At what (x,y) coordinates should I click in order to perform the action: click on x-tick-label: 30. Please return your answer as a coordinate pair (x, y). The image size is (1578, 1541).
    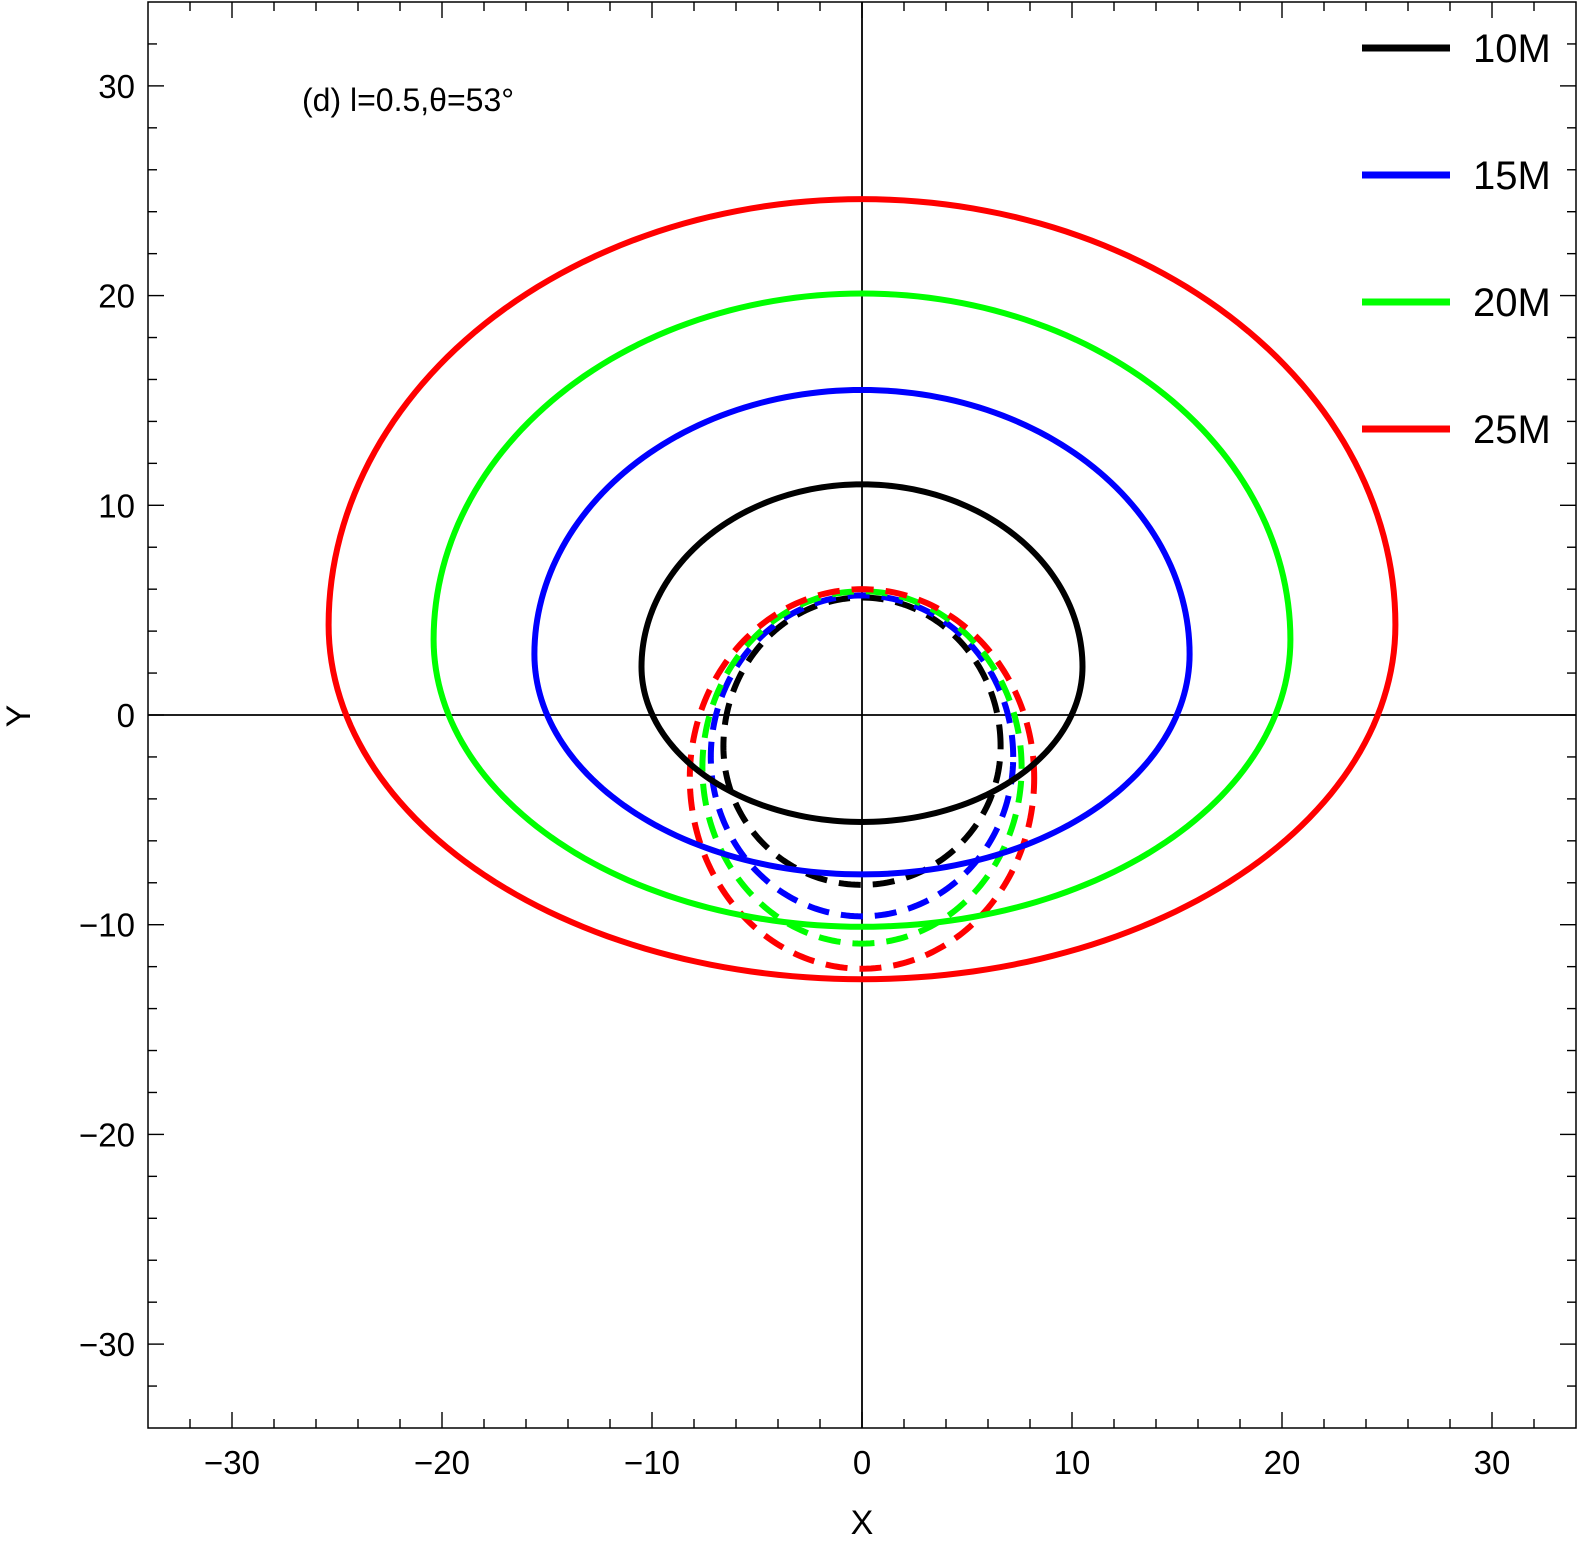
    Looking at the image, I should click on (1492, 1462).